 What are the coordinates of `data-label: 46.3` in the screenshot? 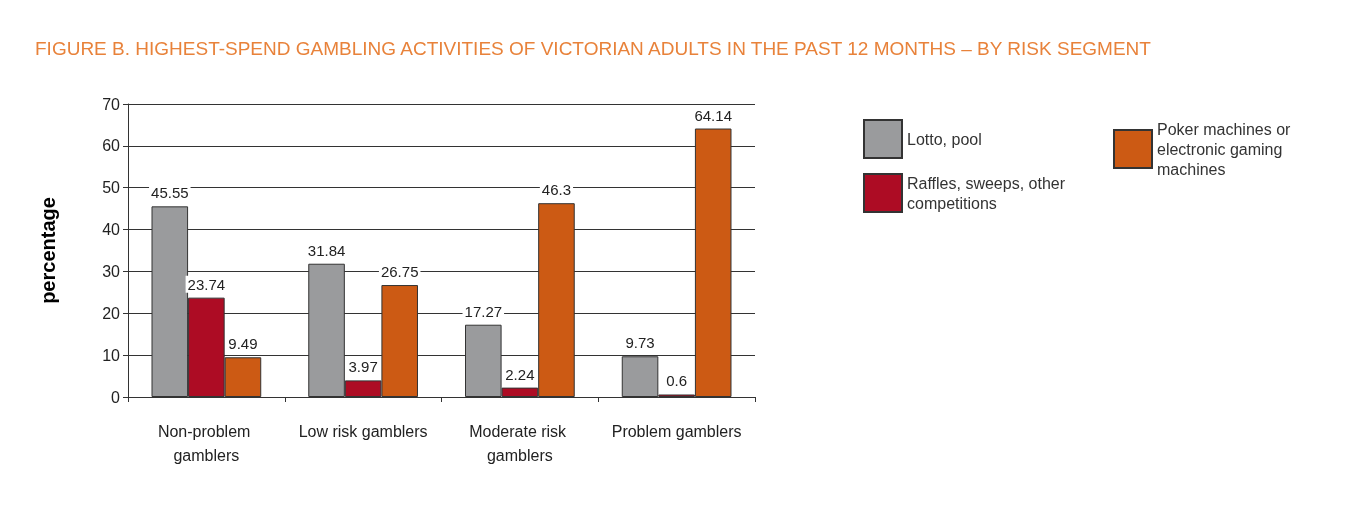 It's located at (556, 190).